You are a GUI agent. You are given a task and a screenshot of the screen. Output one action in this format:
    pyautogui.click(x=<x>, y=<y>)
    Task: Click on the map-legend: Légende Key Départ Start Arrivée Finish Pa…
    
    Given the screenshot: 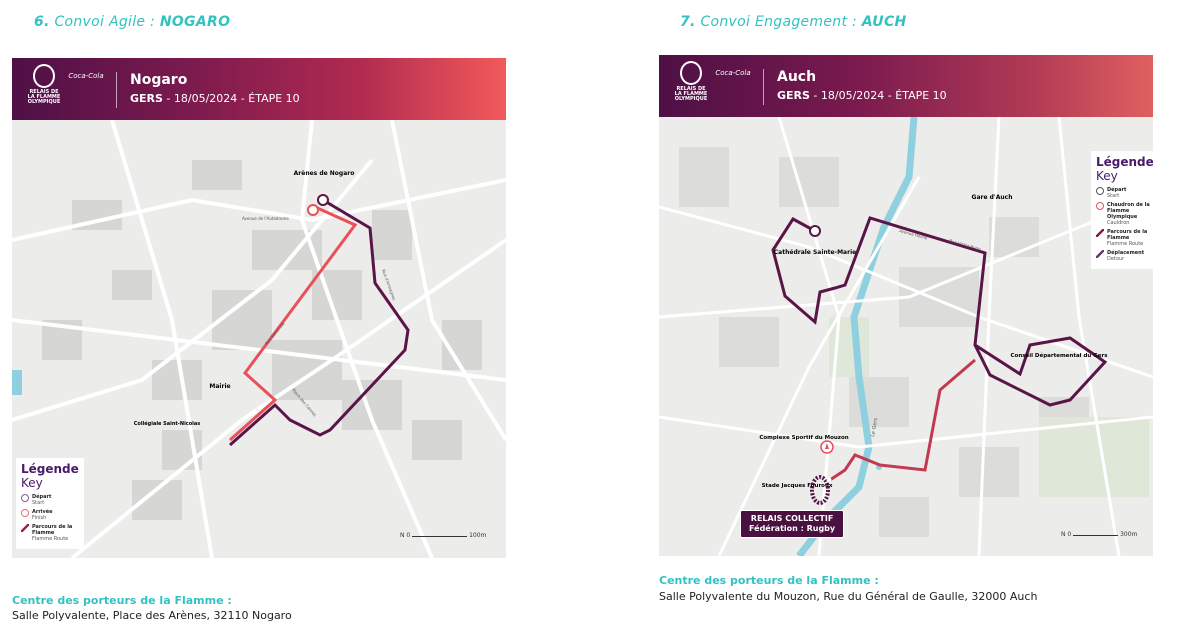 What is the action you would take?
    pyautogui.click(x=50, y=503)
    